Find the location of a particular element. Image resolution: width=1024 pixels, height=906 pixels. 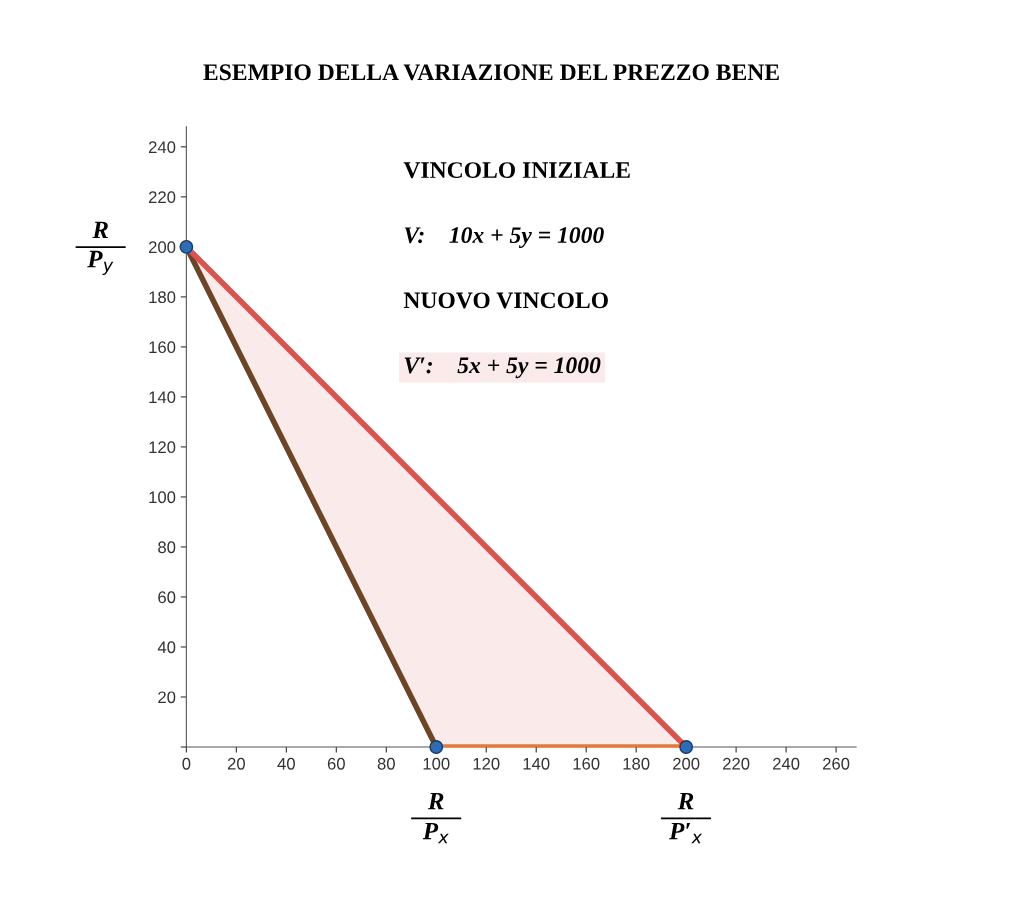

x-tick-label: 220 is located at coordinates (736, 763).